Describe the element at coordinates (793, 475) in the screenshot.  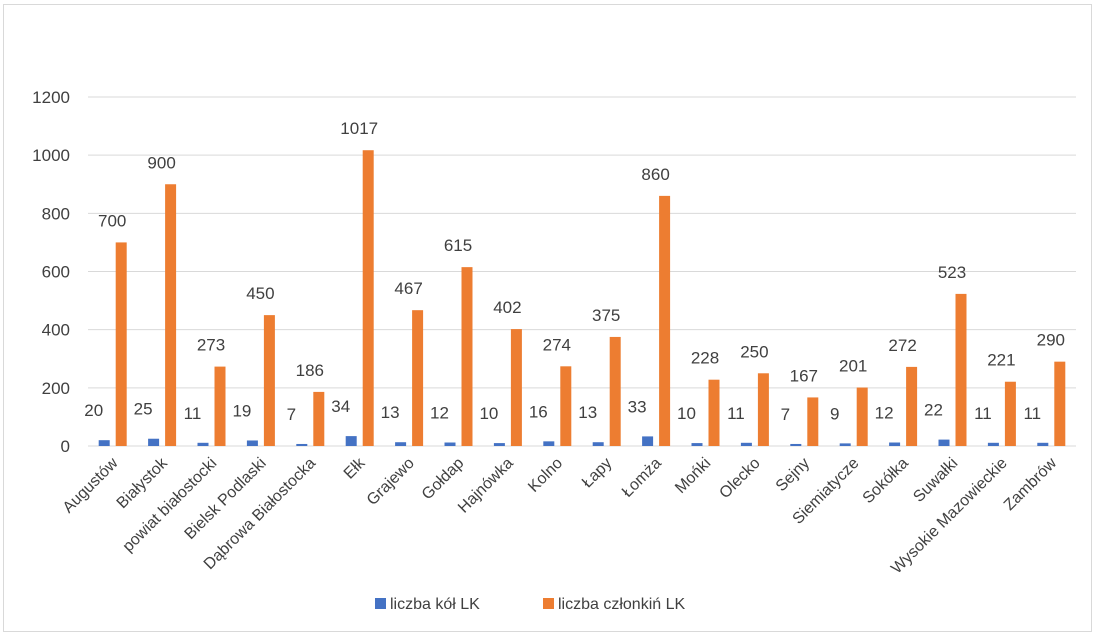
I see `category-label: Sejny` at that location.